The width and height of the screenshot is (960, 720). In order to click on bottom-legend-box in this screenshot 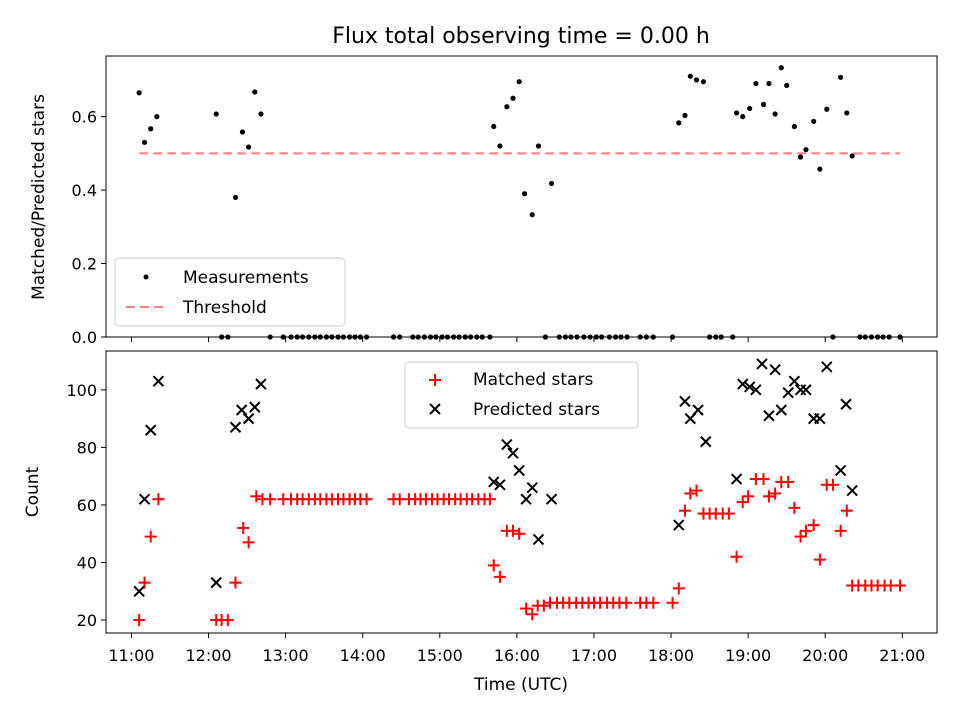, I will do `click(521, 395)`.